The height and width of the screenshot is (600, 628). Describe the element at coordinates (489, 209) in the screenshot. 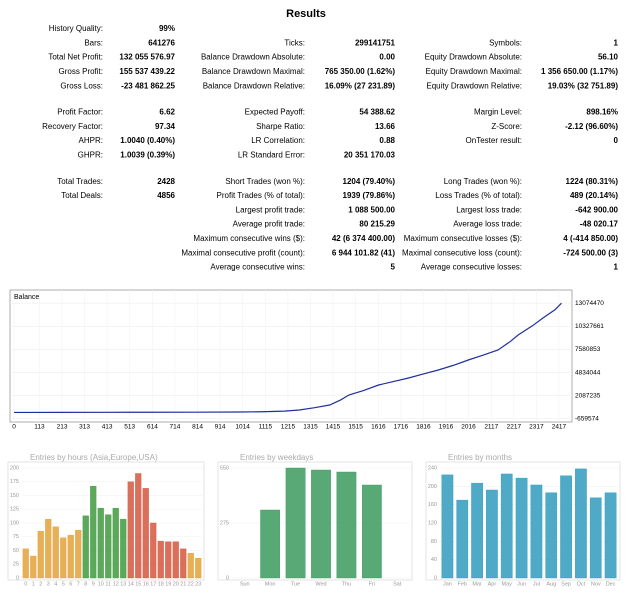

I see `stat-label: Largest loss trade:` at that location.